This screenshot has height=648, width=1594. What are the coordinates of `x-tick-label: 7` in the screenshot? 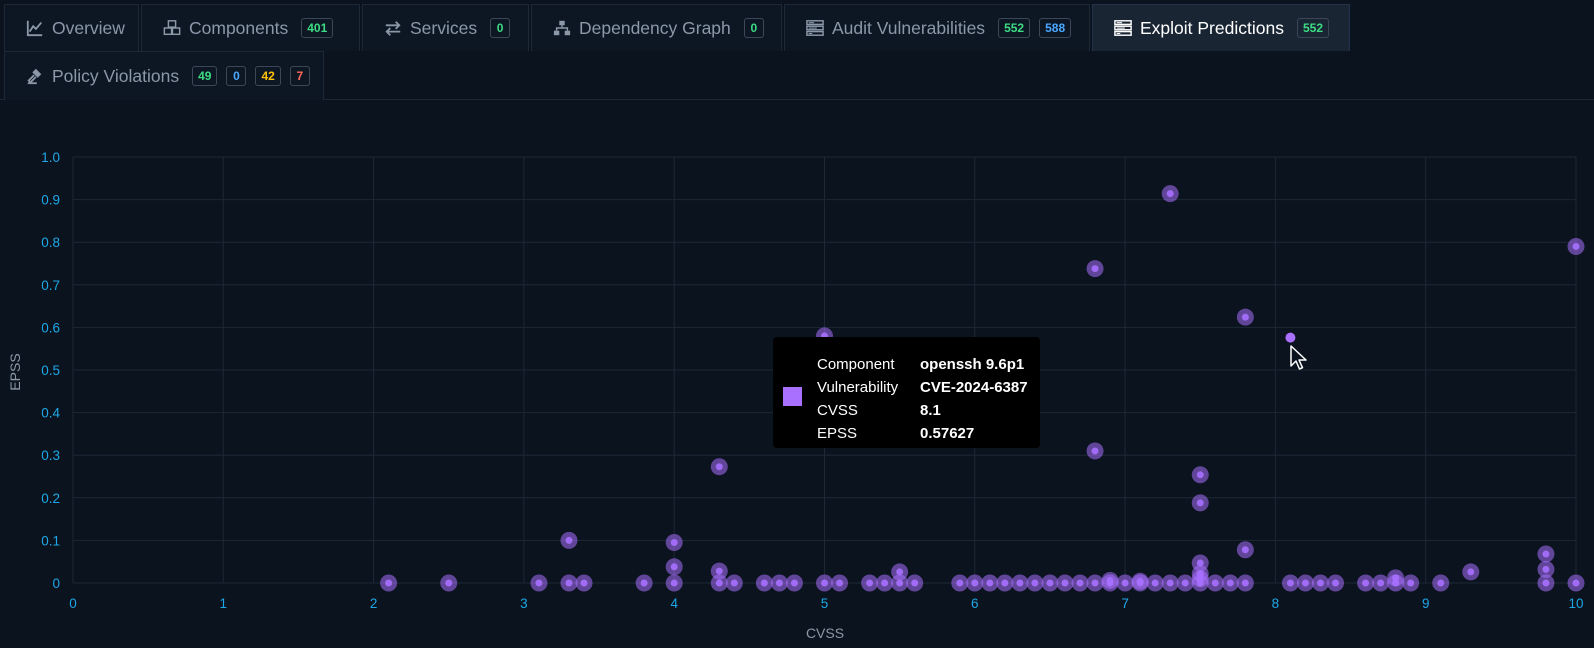 It's located at (1125, 603).